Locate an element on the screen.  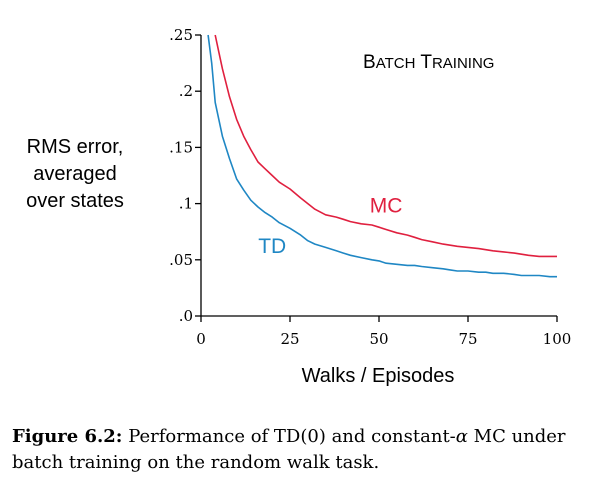
y-tick-label: .25 is located at coordinates (181, 35).